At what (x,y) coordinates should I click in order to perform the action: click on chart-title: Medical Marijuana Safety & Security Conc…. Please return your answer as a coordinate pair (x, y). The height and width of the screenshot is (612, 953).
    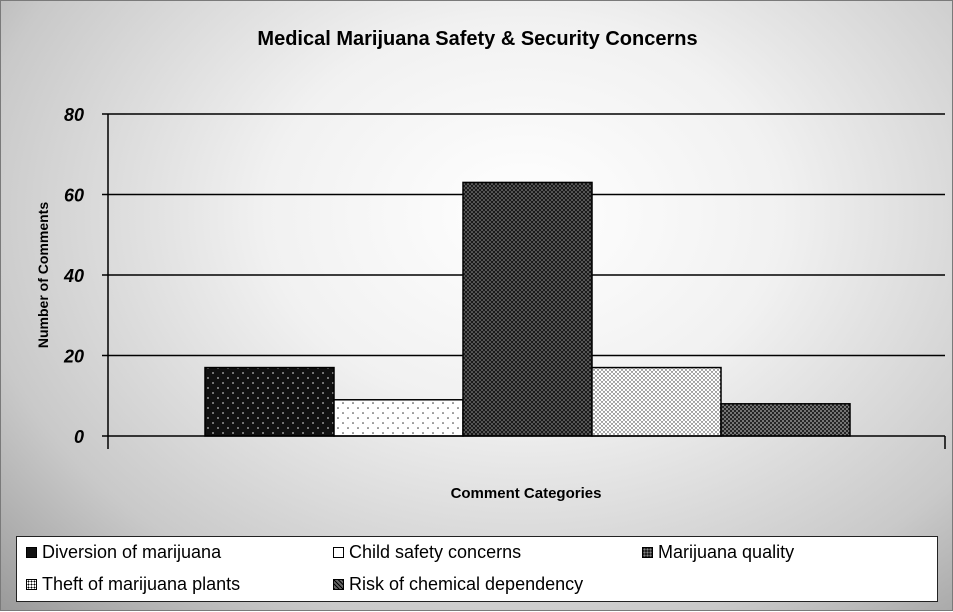
    Looking at the image, I should click on (477, 39).